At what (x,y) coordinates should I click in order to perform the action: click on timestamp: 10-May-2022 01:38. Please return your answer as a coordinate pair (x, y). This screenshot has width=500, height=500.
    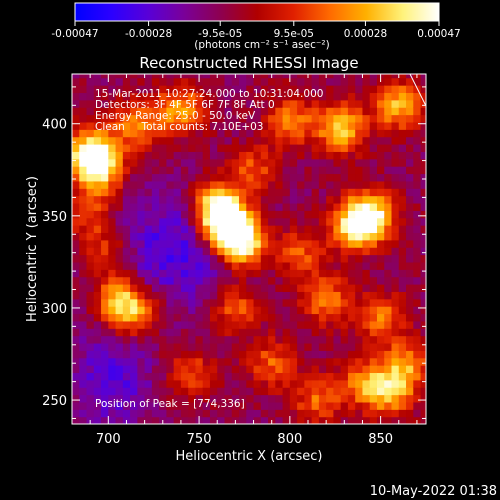
    Looking at the image, I should click on (433, 491).